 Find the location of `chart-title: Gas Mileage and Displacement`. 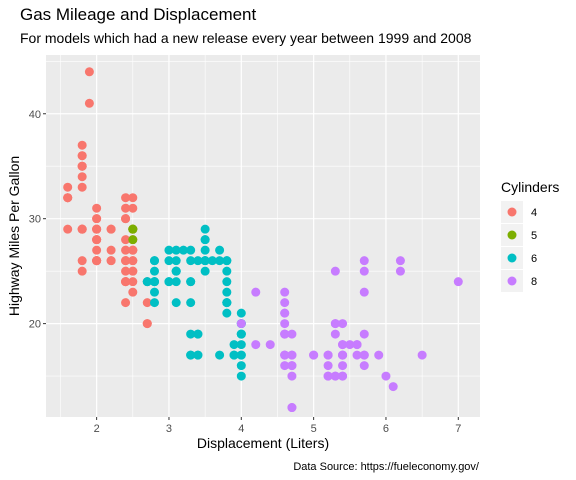

chart-title: Gas Mileage and Displacement is located at coordinates (138, 14).